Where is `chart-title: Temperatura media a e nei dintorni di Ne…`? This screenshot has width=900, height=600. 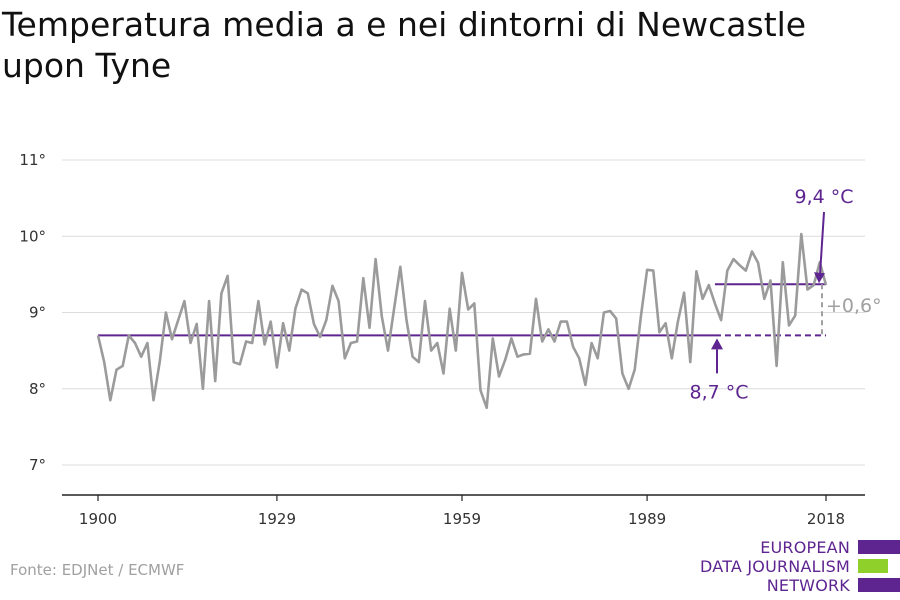
chart-title: Temperatura media a e nei dintorni di Ne… is located at coordinates (404, 45).